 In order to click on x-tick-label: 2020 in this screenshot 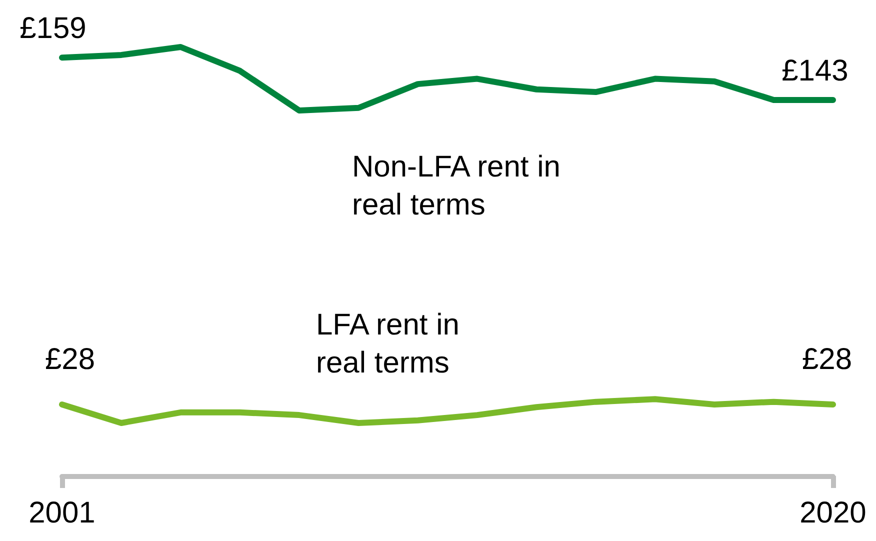, I will do `click(833, 513)`.